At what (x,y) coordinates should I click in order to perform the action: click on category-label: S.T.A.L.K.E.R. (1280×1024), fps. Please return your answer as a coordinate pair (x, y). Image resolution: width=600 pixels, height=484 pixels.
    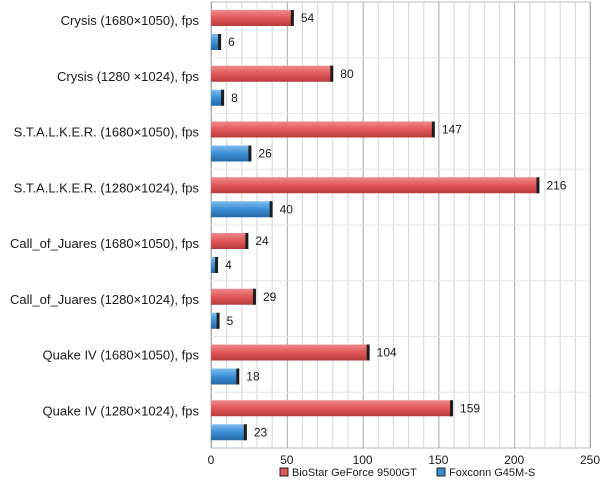
    Looking at the image, I should click on (107, 187).